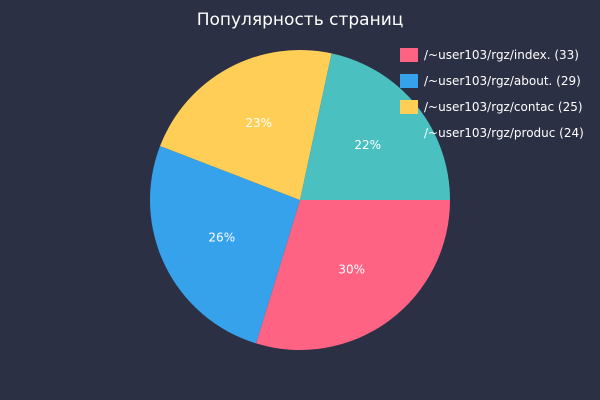  I want to click on legend-item-1: /~user103/rgz/index. (33), so click(492, 55).